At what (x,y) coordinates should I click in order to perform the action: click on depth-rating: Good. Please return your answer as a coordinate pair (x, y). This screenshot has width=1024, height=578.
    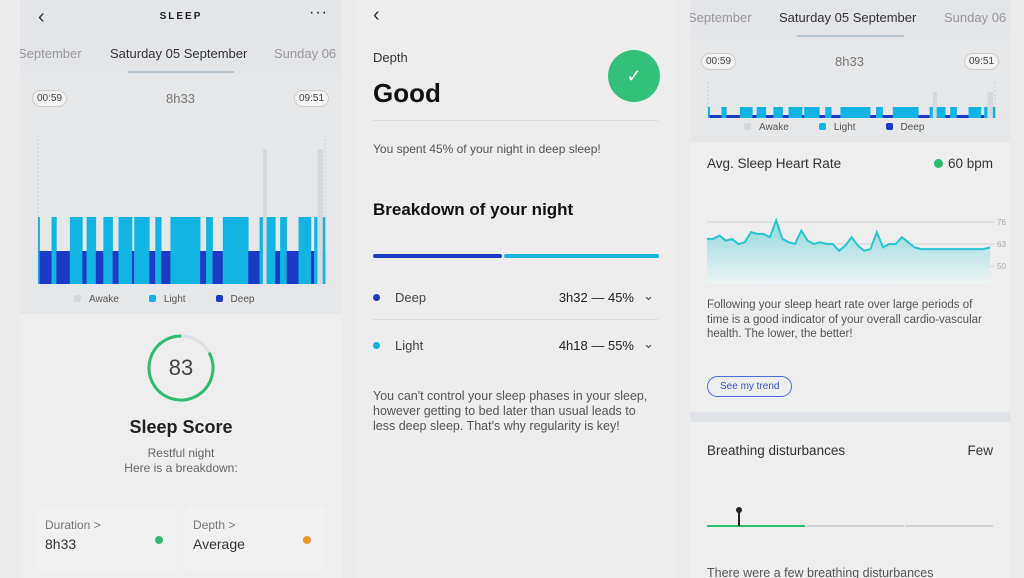
    Looking at the image, I should click on (407, 93).